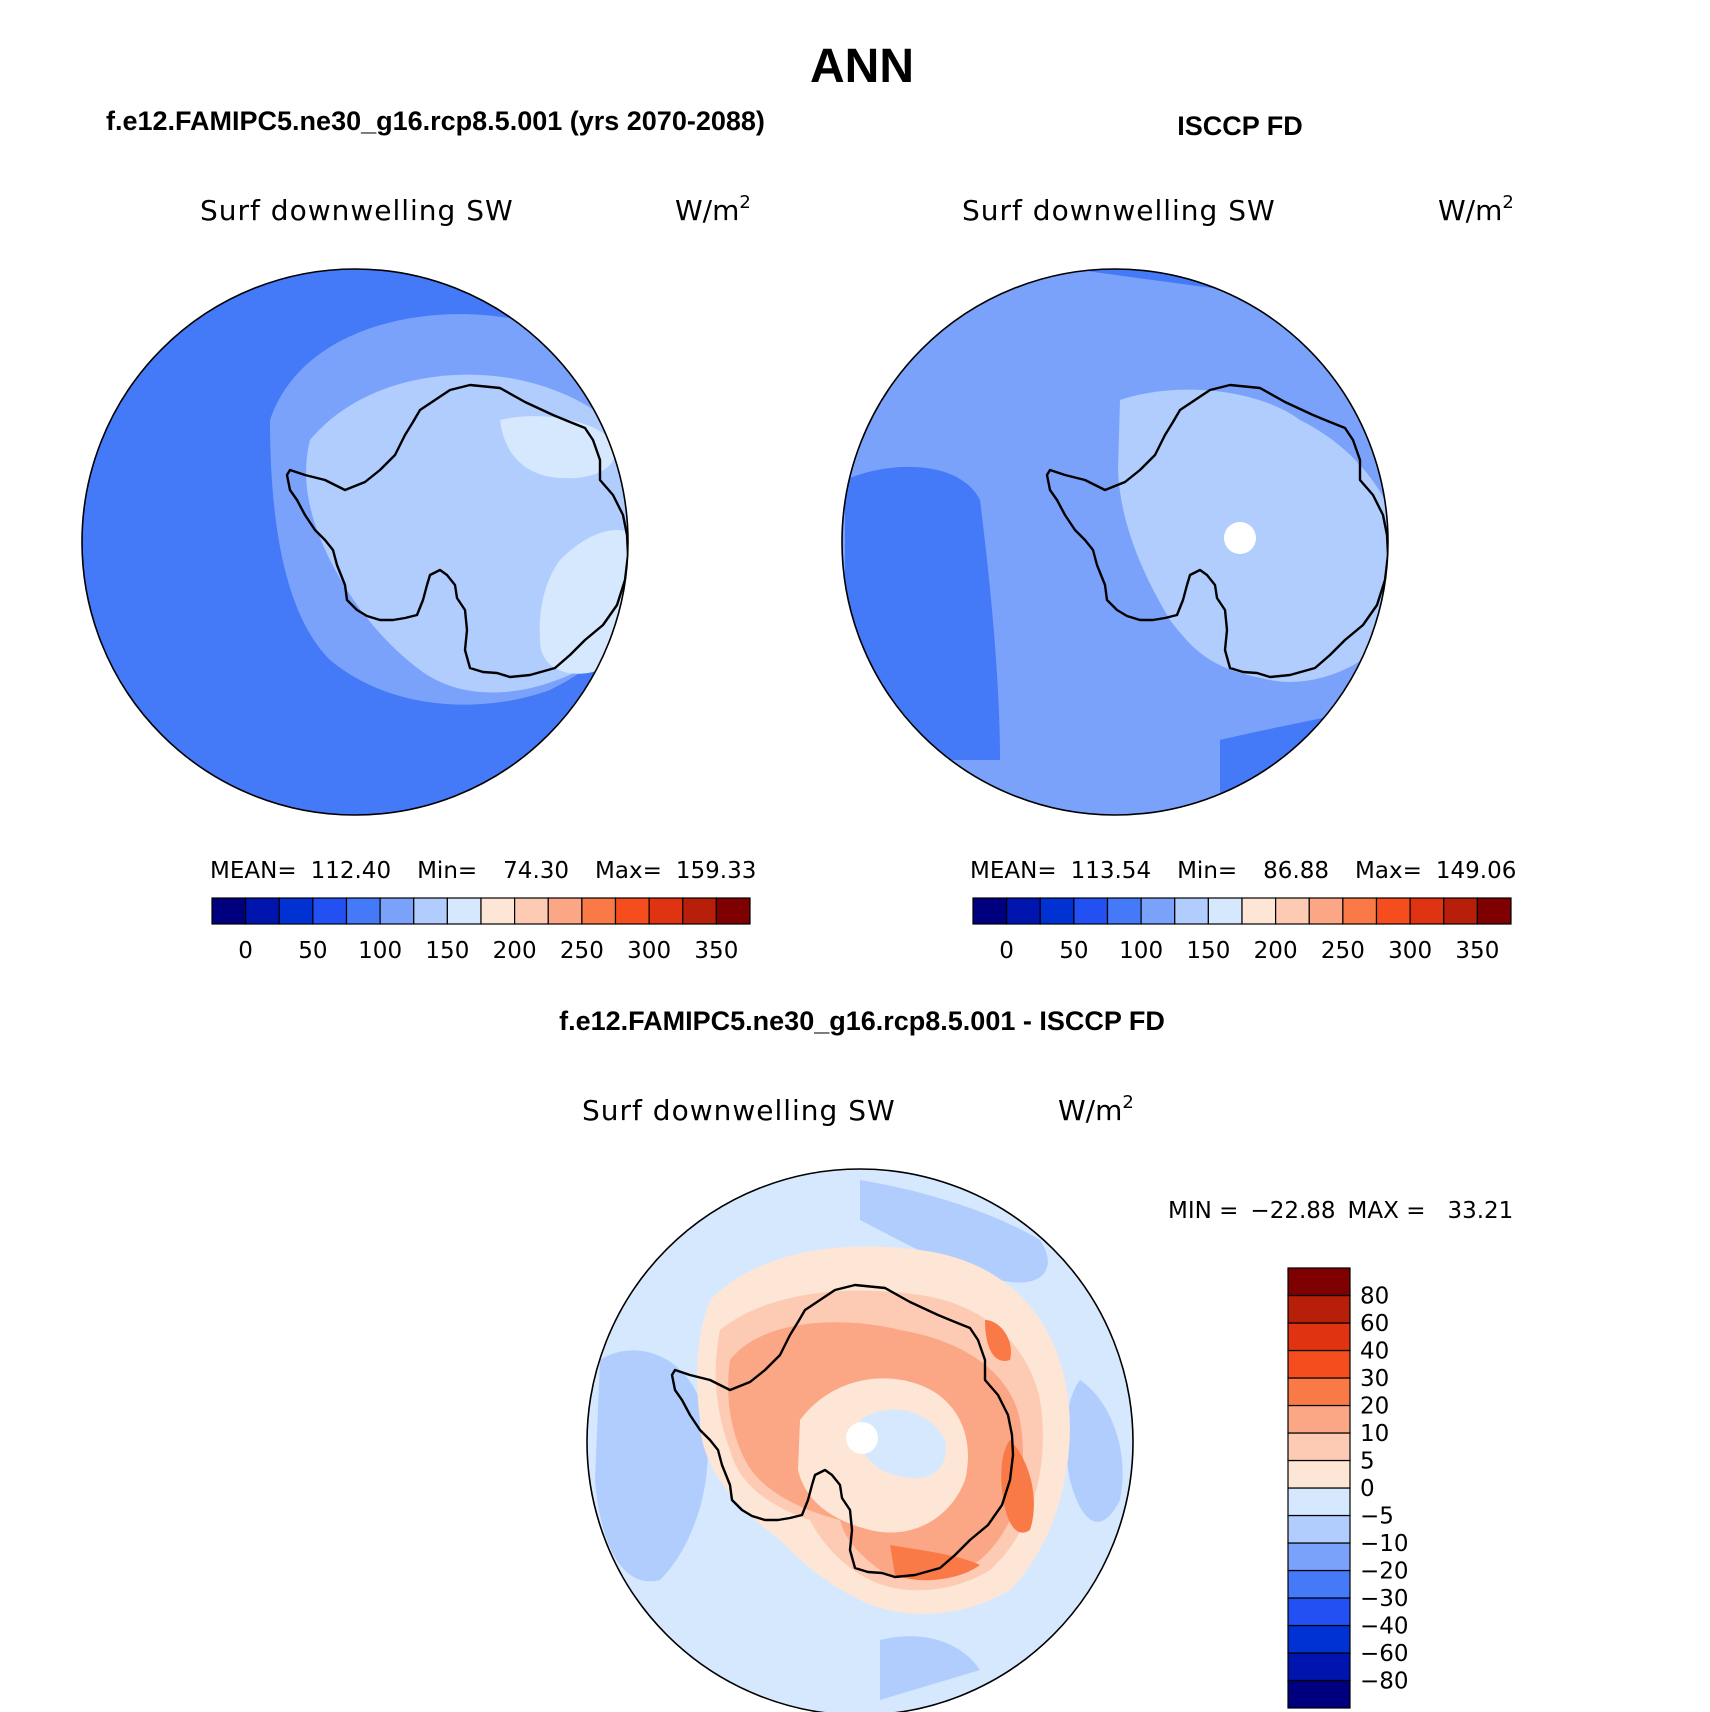 The height and width of the screenshot is (1712, 1710). What do you see at coordinates (1384, 1544) in the screenshot?
I see `colorbar-tick-label: −10` at bounding box center [1384, 1544].